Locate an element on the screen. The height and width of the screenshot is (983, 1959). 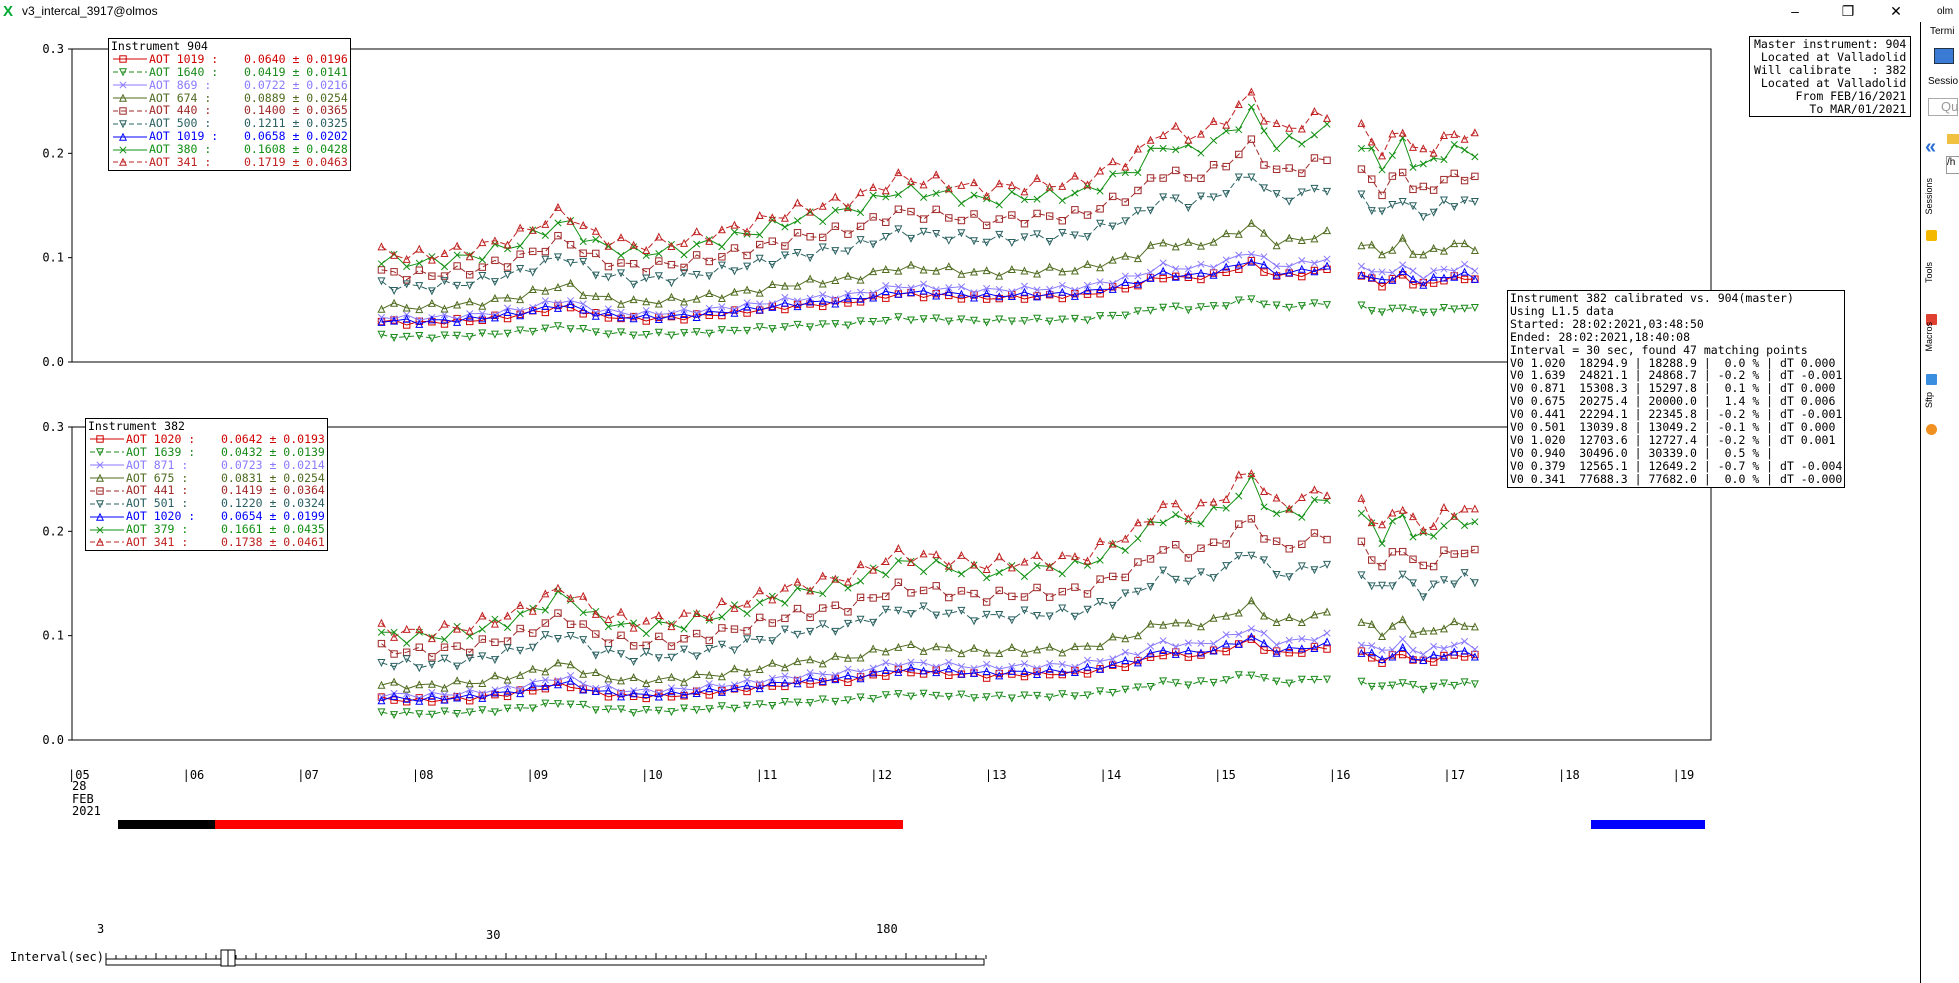
legend-series-value: 0.0658 ± 0.0202 is located at coordinates (296, 136).